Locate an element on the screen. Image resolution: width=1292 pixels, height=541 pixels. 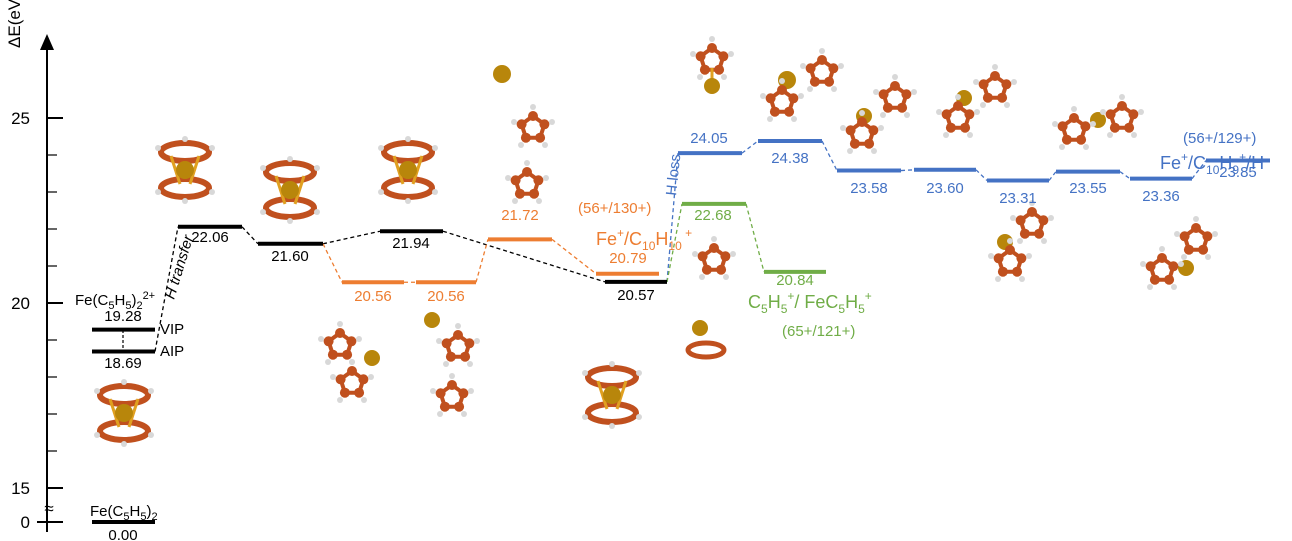
molecule-bl5-icon is located at coordinates (1021, 241).